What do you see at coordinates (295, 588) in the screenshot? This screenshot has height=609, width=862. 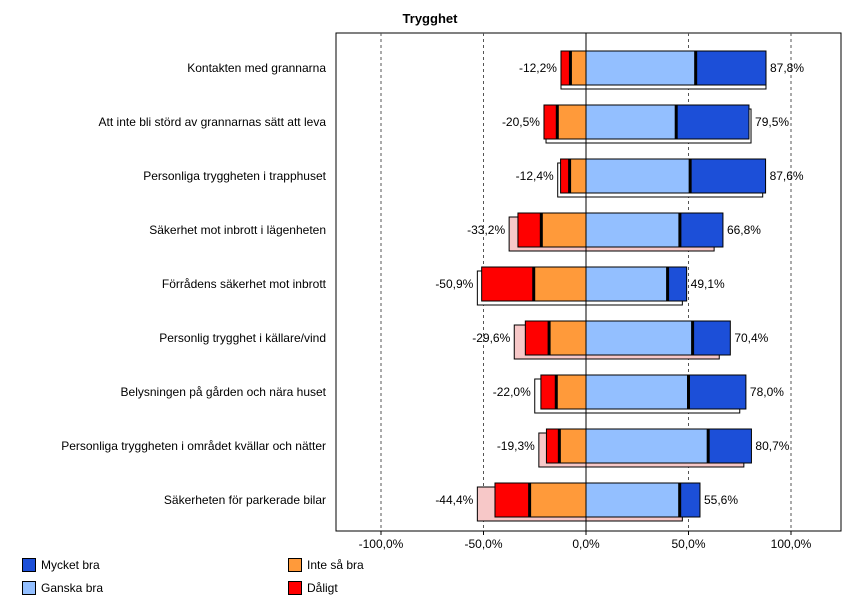 I see `legend-swatch-daligt` at bounding box center [295, 588].